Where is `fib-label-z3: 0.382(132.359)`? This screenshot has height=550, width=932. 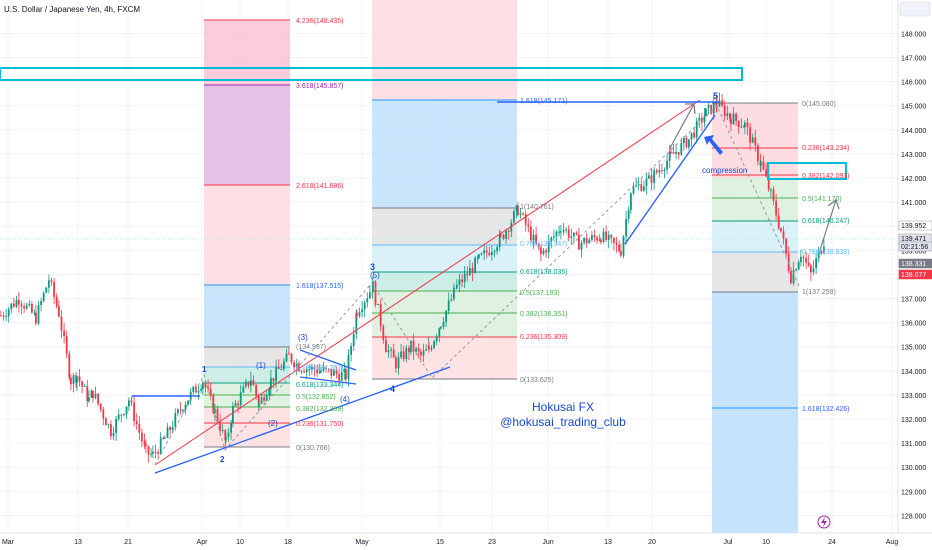 fib-label-z3: 0.382(132.359) is located at coordinates (319, 409).